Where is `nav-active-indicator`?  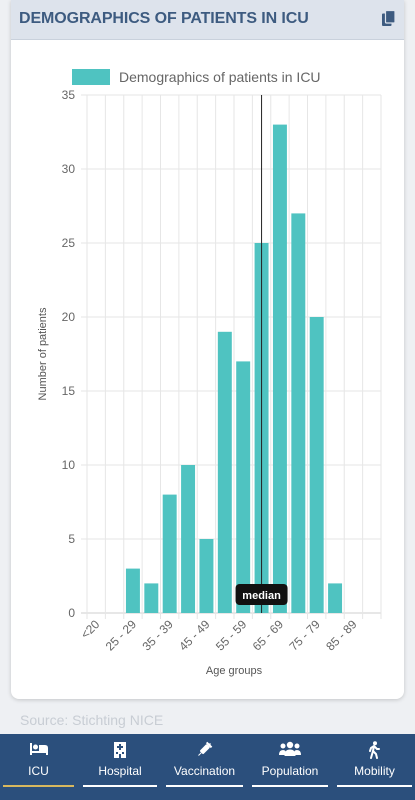 nav-active-indicator is located at coordinates (38, 786).